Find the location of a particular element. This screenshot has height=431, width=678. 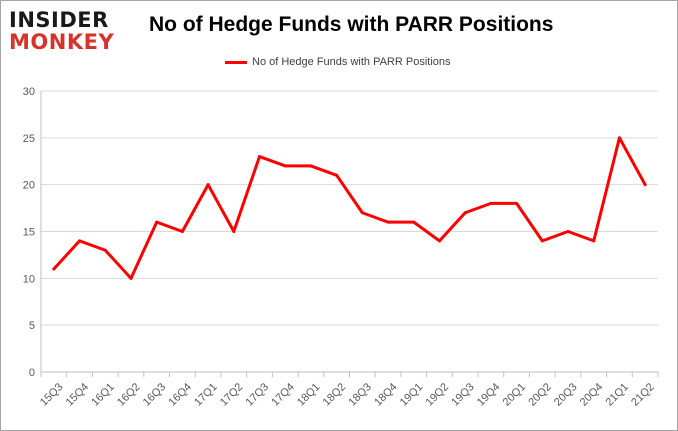

x-tick-label: 18Q4 is located at coordinates (386, 395).